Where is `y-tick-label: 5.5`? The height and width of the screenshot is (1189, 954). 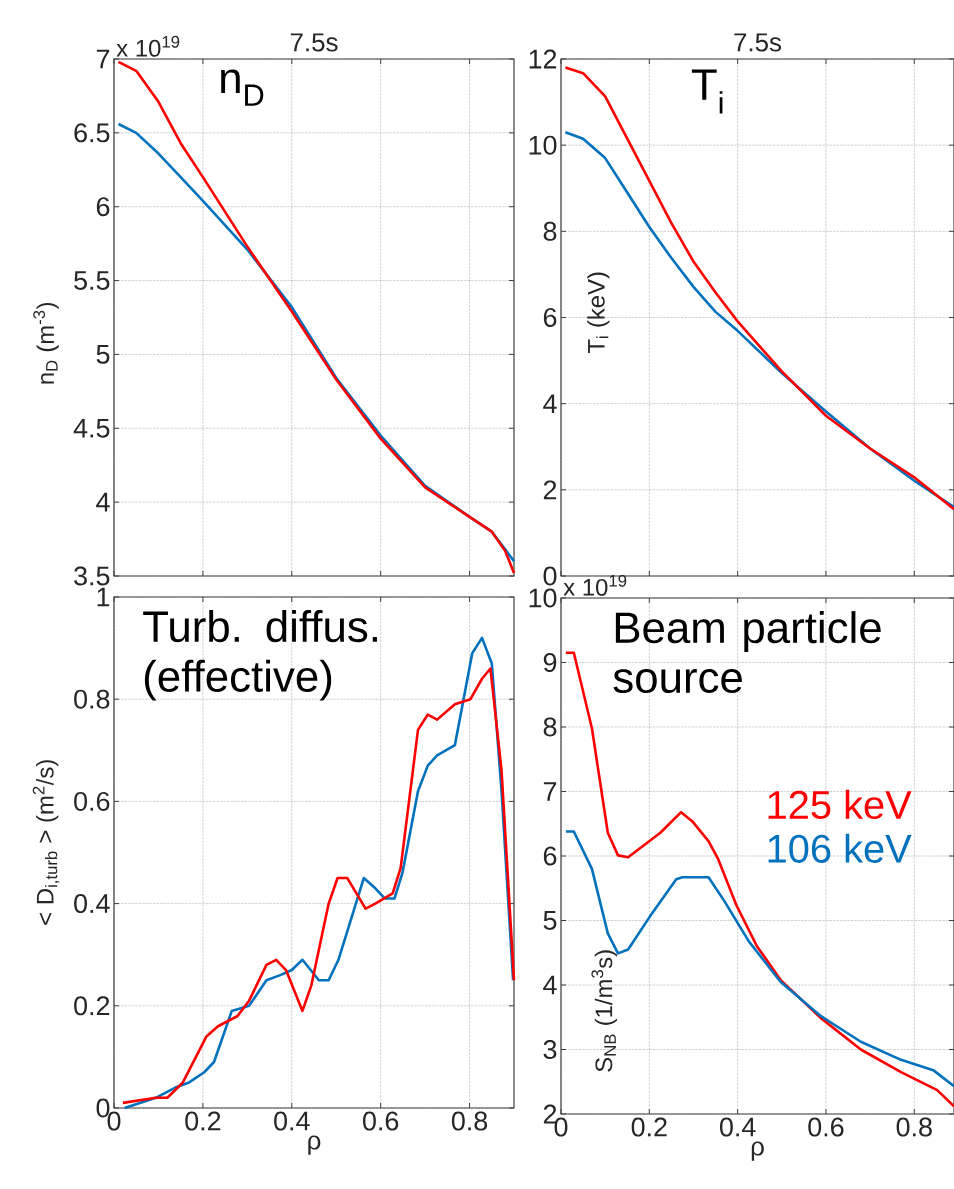 y-tick-label: 5.5 is located at coordinates (92, 280).